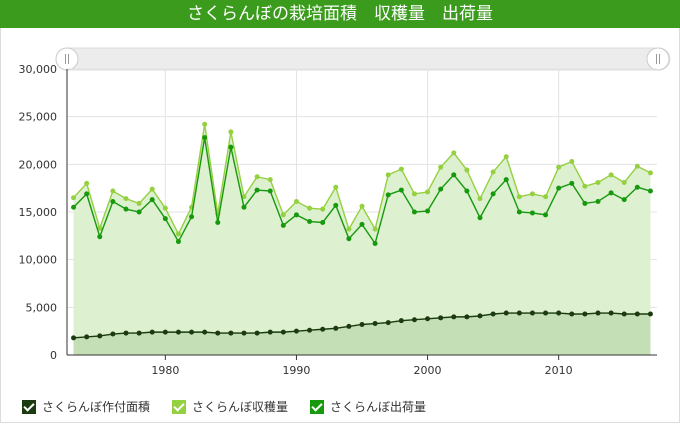  What do you see at coordinates (658, 59) in the screenshot?
I see `range-slider-right-handle` at bounding box center [658, 59].